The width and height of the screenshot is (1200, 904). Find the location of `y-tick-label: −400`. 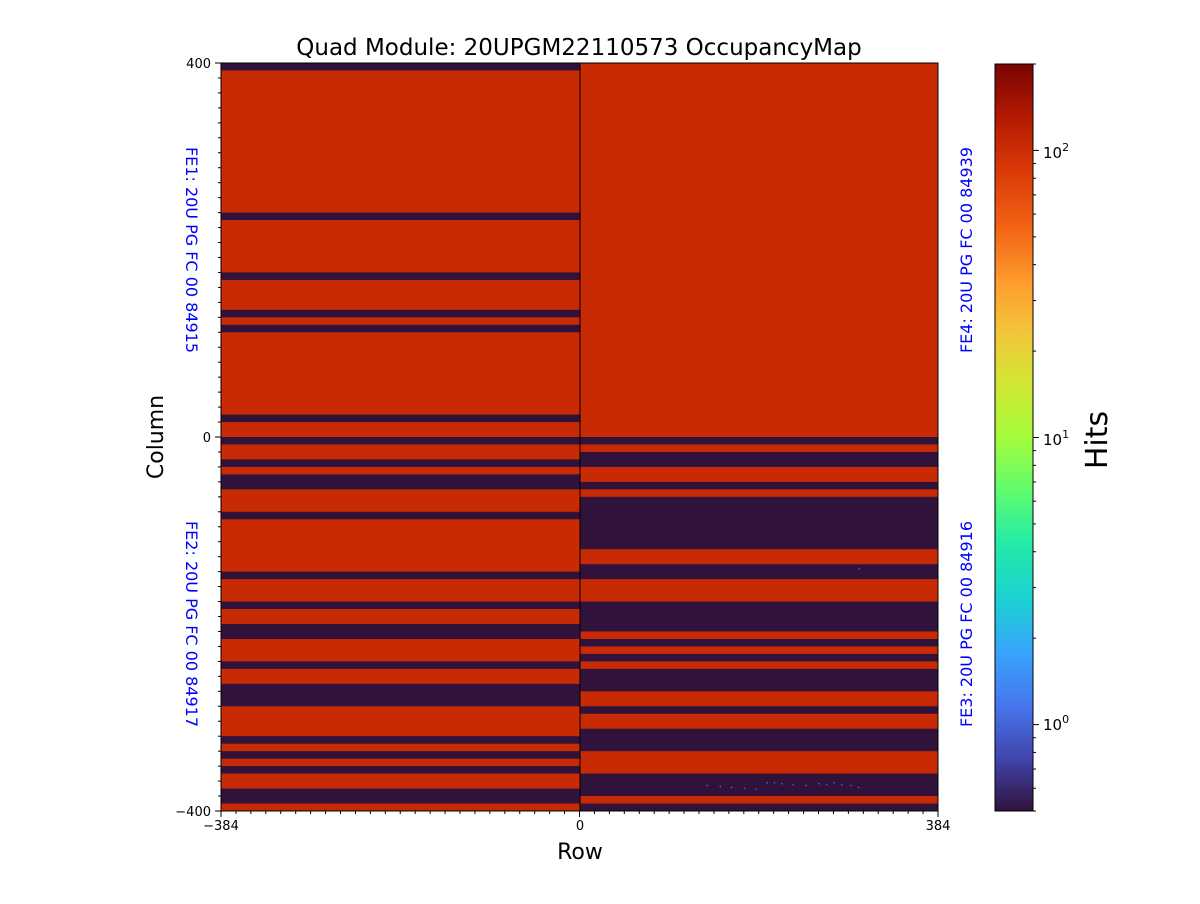

y-tick-label: −400 is located at coordinates (193, 812).